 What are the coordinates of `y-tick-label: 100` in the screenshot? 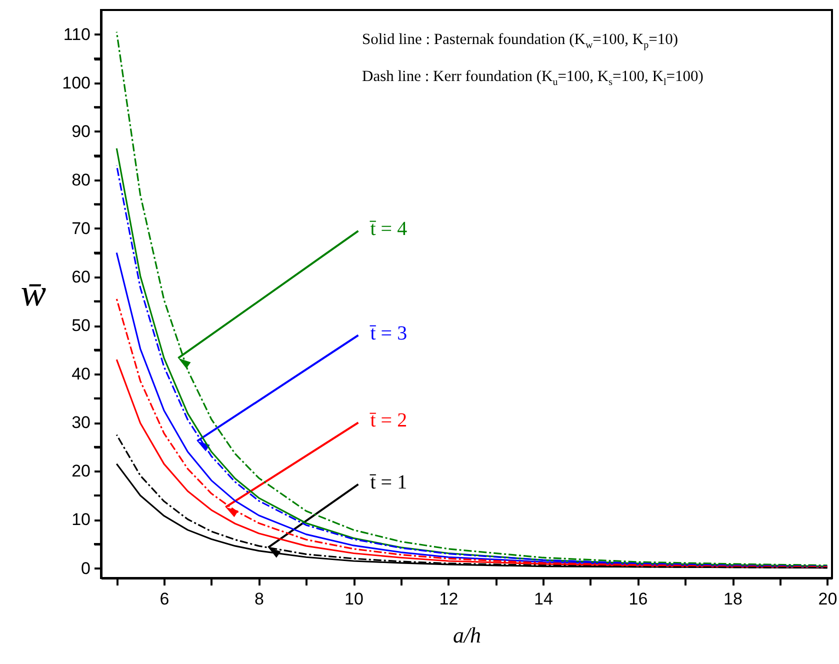 It's located at (76, 82).